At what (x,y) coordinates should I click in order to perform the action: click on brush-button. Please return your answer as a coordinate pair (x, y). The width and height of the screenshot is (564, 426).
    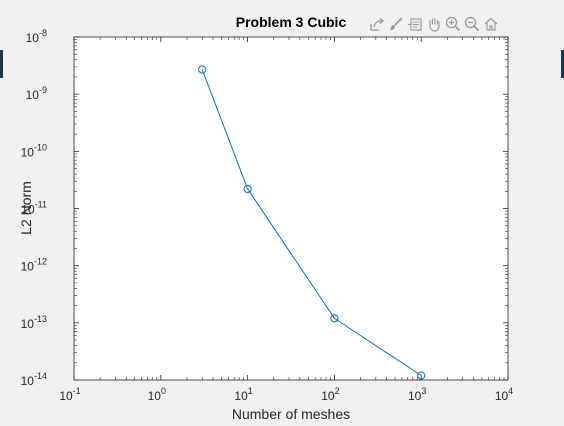
    Looking at the image, I should click on (396, 24).